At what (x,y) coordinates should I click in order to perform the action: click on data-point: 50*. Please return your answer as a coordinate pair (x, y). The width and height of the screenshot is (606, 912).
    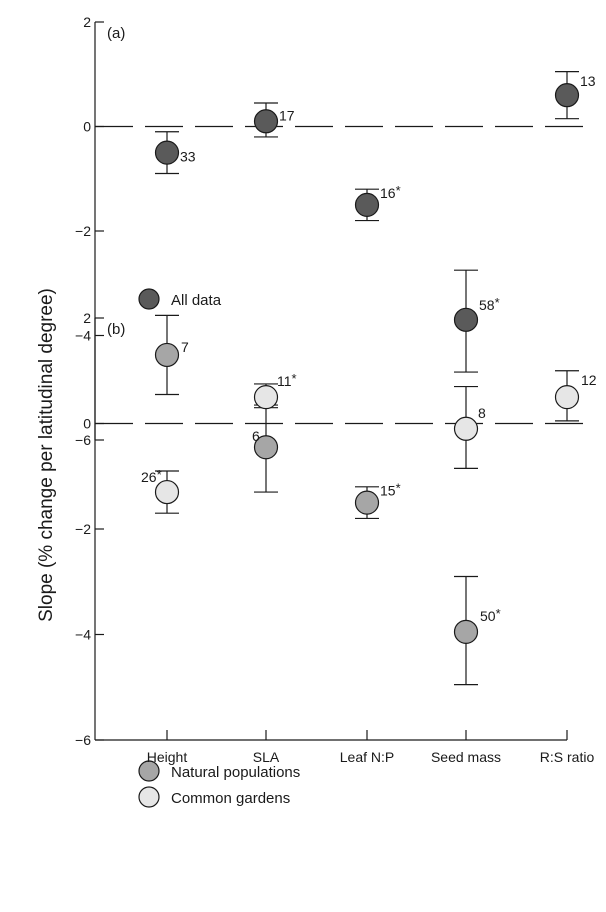
    Looking at the image, I should click on (477, 630).